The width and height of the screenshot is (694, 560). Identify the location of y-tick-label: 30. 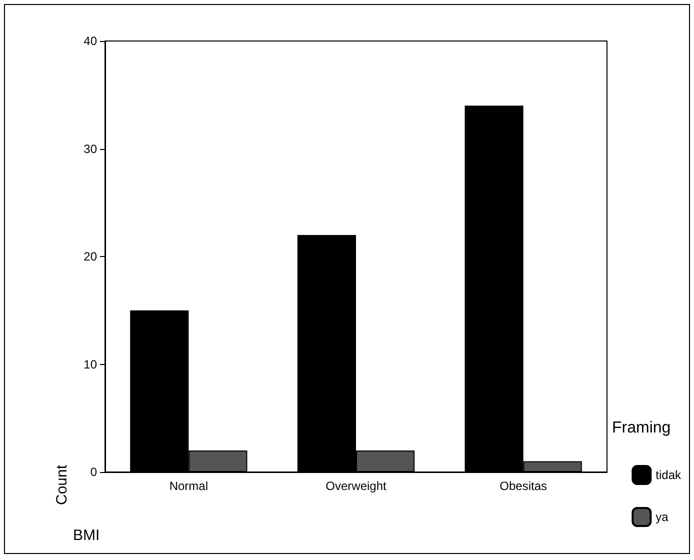
(91, 149).